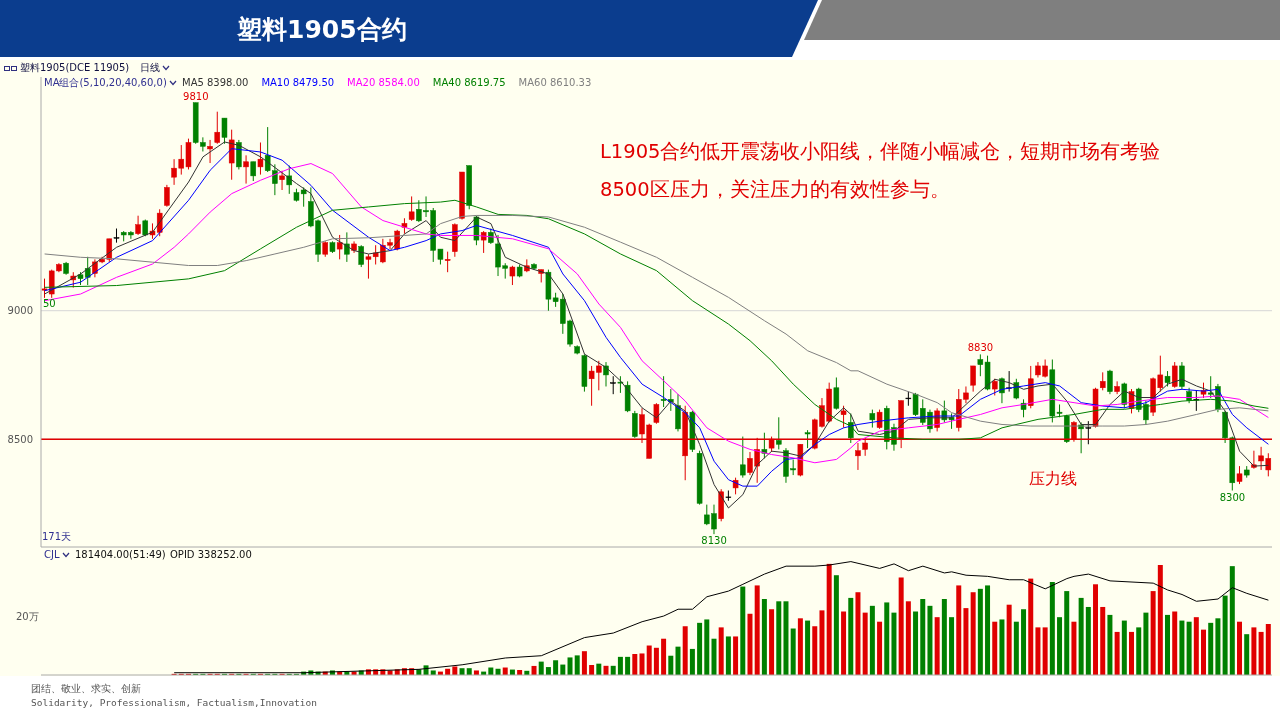 Image resolution: width=1280 pixels, height=720 pixels. What do you see at coordinates (322, 30) in the screenshot?
I see `chart-title: 塑料1905合约` at bounding box center [322, 30].